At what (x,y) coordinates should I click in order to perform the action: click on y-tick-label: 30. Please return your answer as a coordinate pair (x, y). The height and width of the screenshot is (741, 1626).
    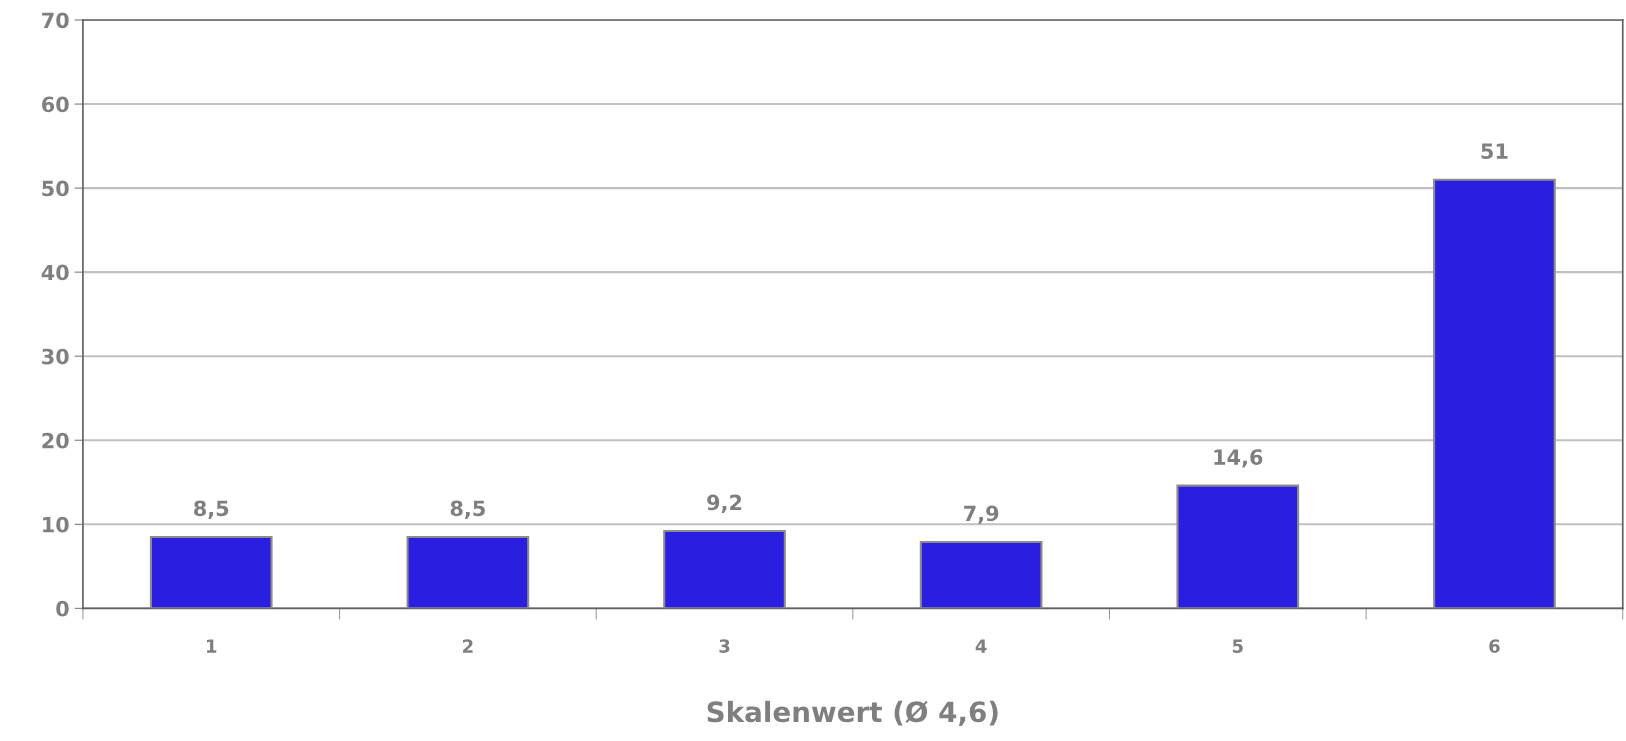
    Looking at the image, I should click on (55, 356).